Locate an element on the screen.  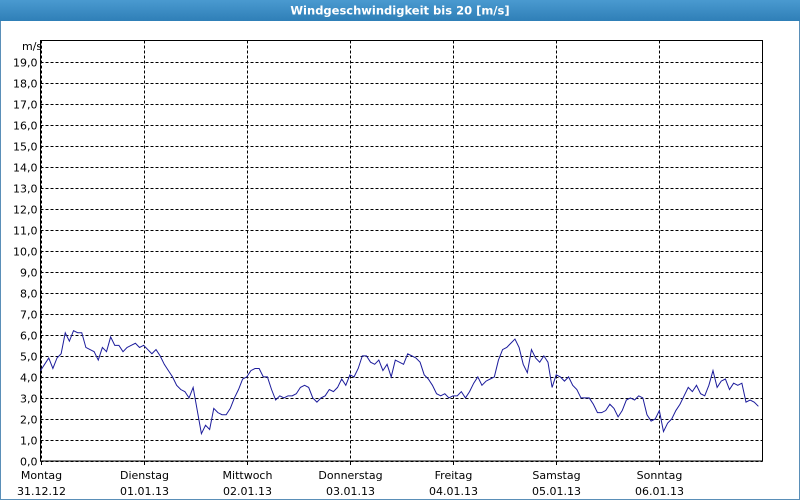
y-tick-label: 1,0 is located at coordinates (29, 441).